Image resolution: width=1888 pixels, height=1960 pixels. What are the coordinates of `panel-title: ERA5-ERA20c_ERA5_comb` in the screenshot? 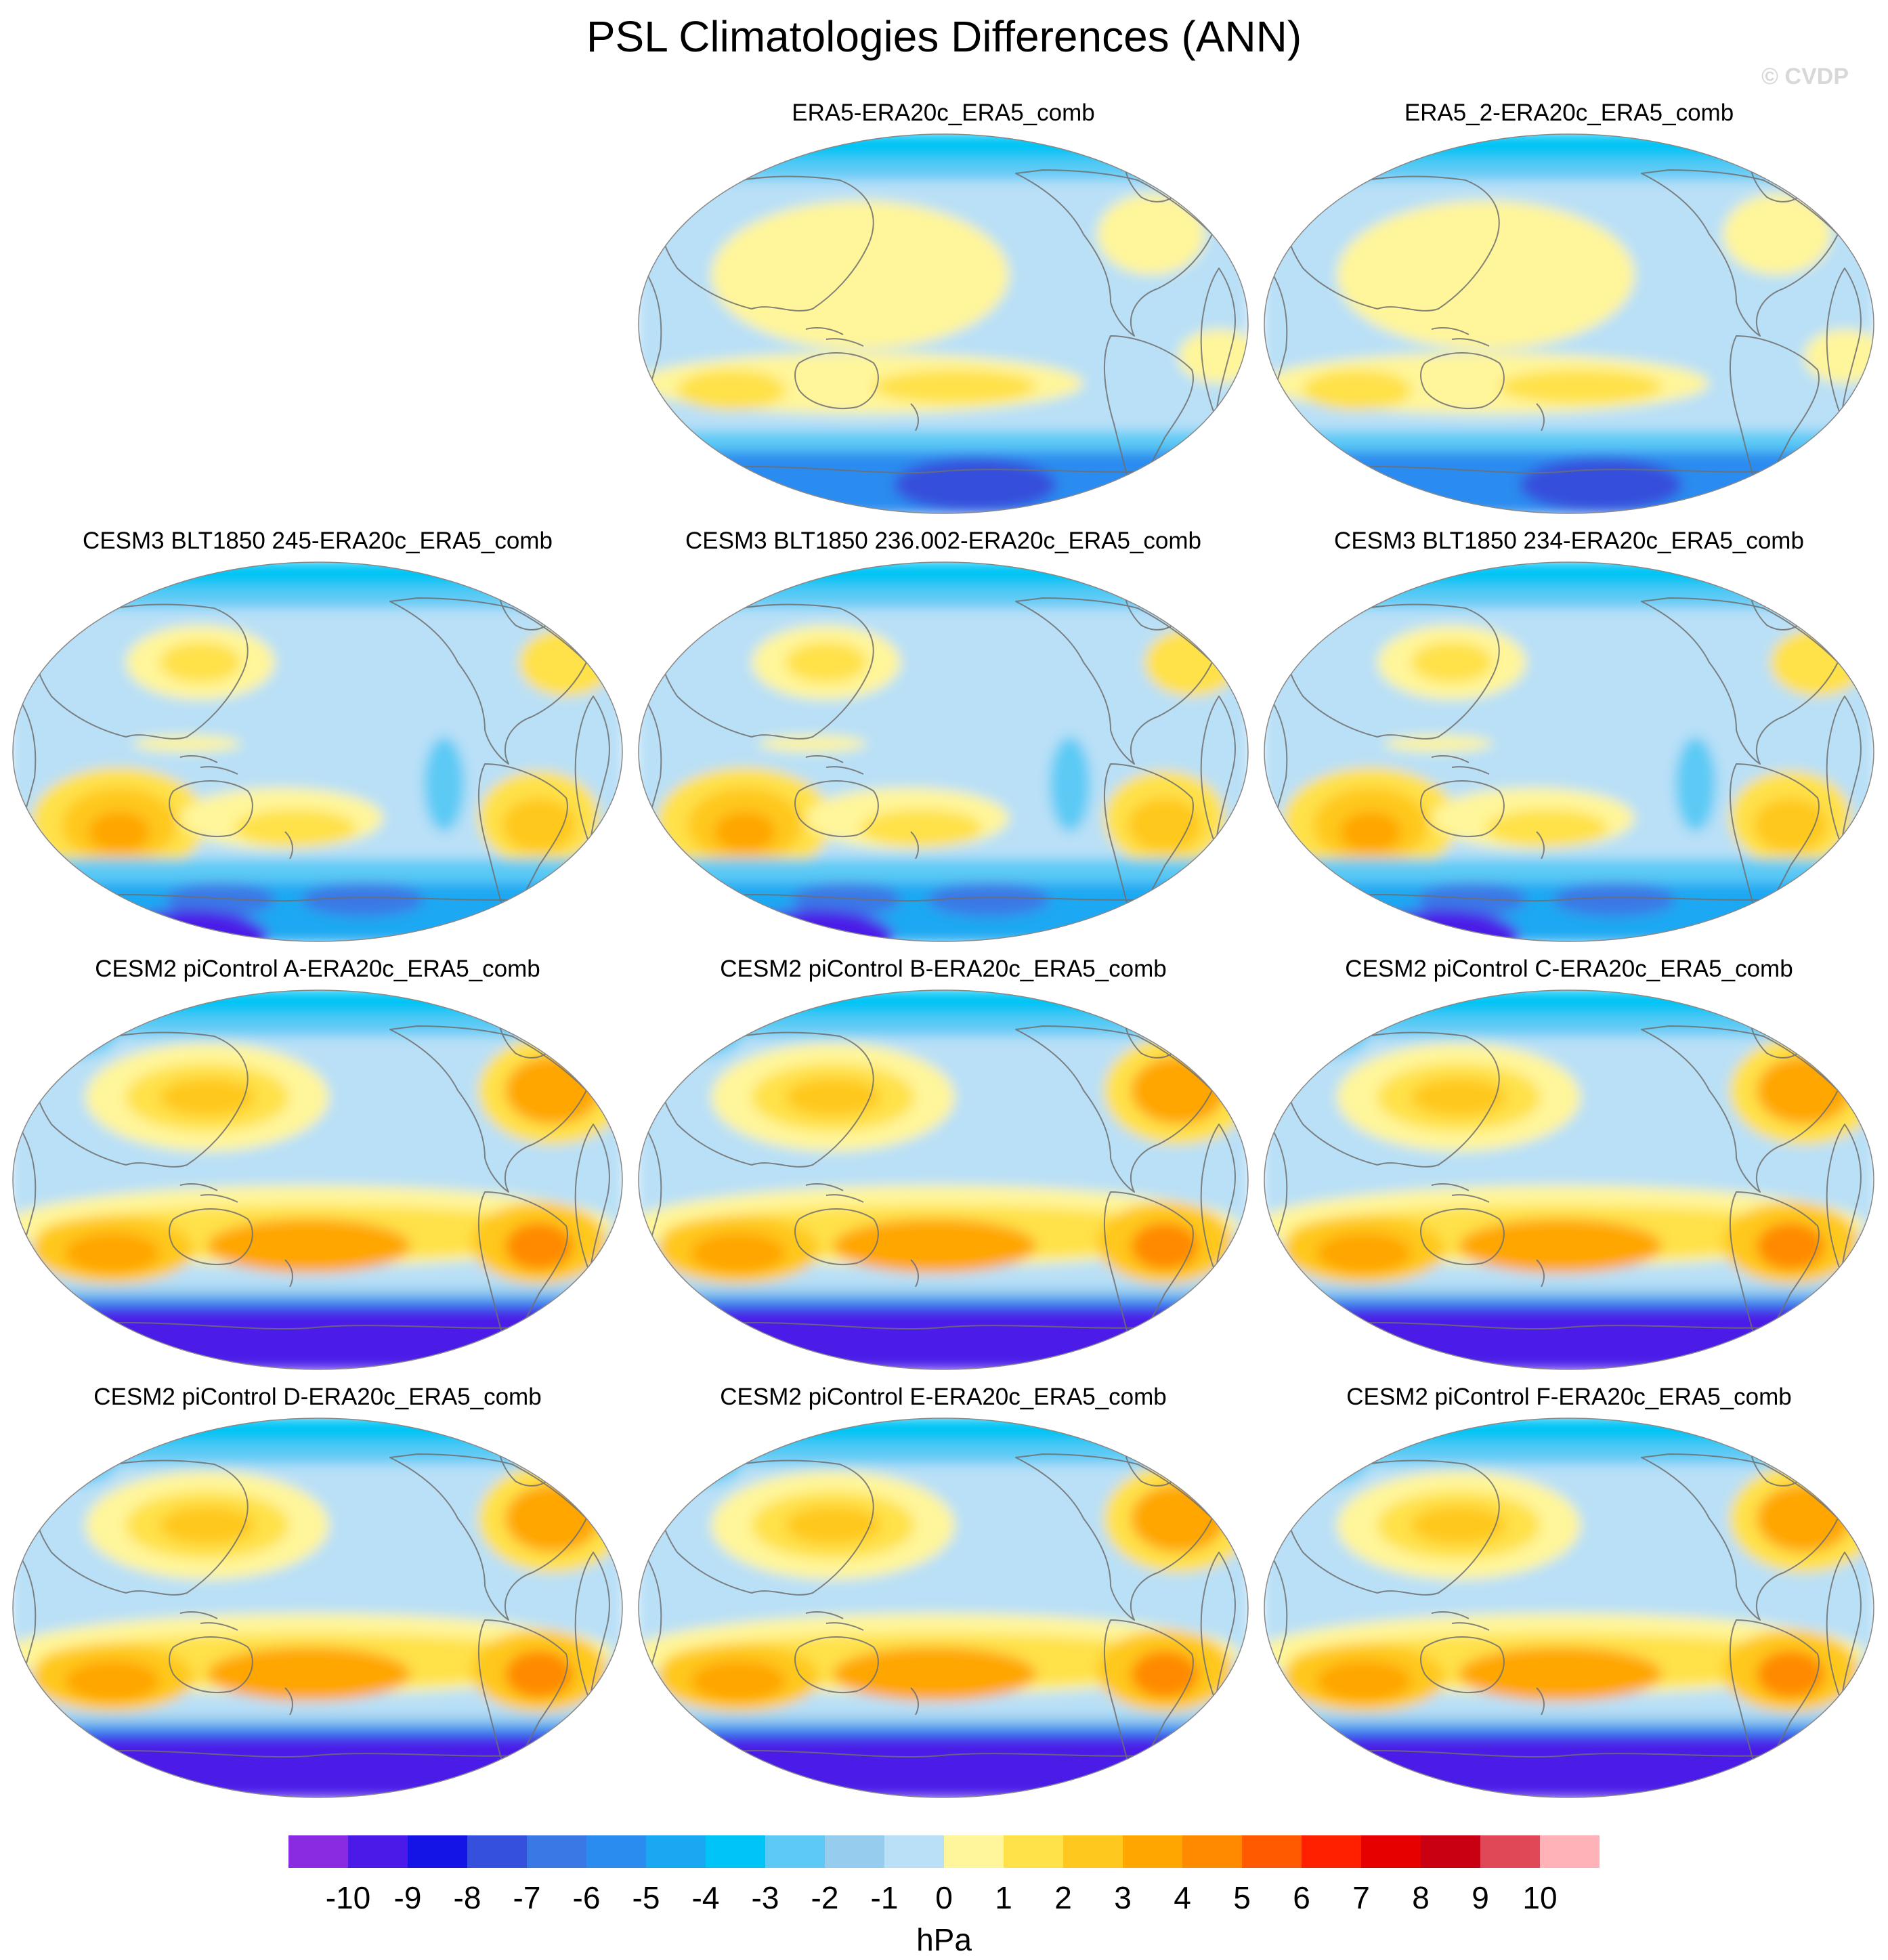 It's located at (943, 113).